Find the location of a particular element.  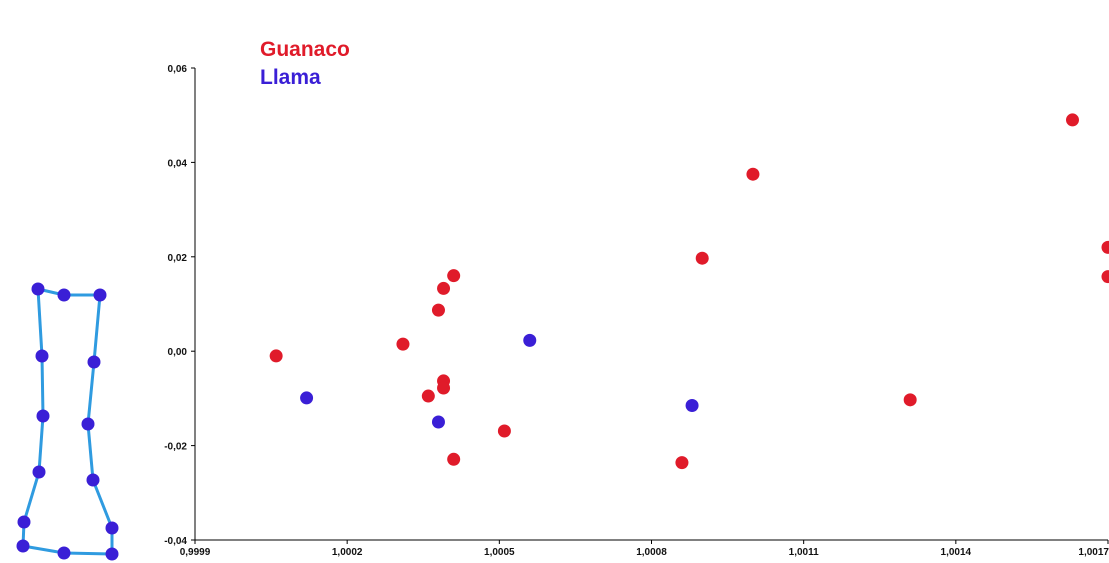

x-tick-label: 0,9999 is located at coordinates (195, 552).